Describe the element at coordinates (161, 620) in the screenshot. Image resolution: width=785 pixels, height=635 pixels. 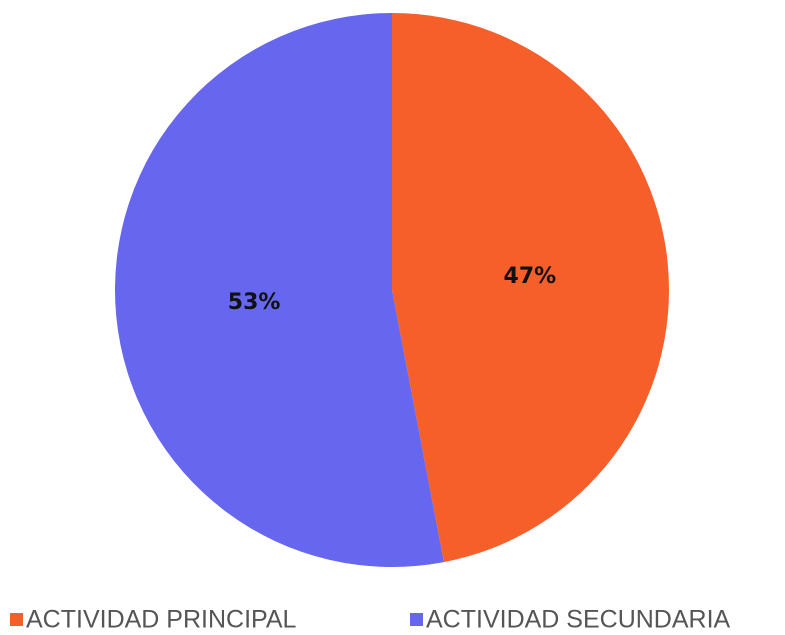
I see `legend-label: ACTIVIDAD PRINCIPAL` at that location.